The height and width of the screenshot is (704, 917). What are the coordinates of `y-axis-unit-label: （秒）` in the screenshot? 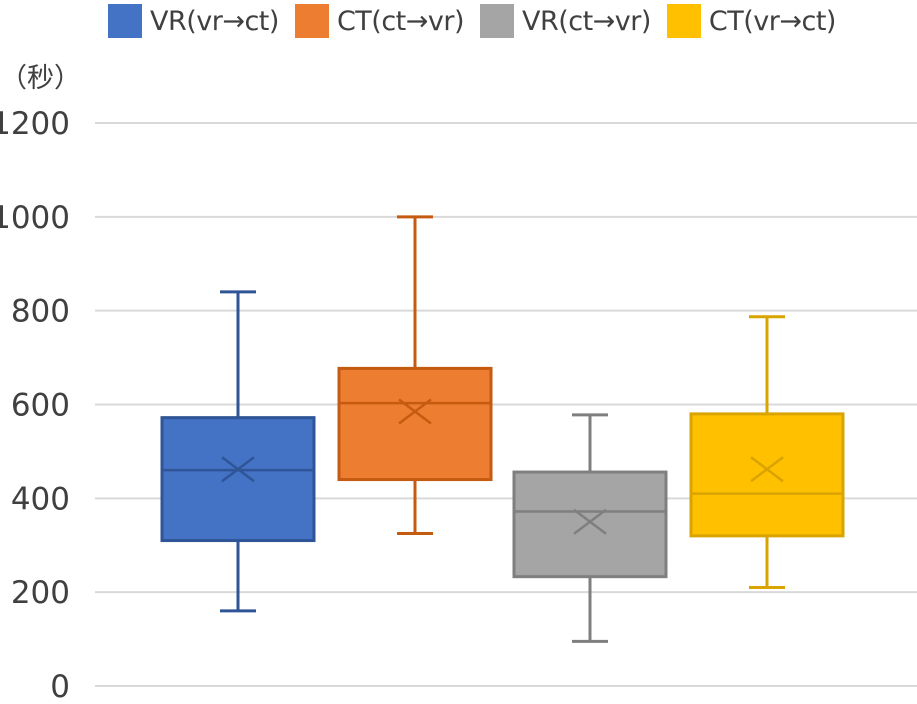 It's located at (40, 78).